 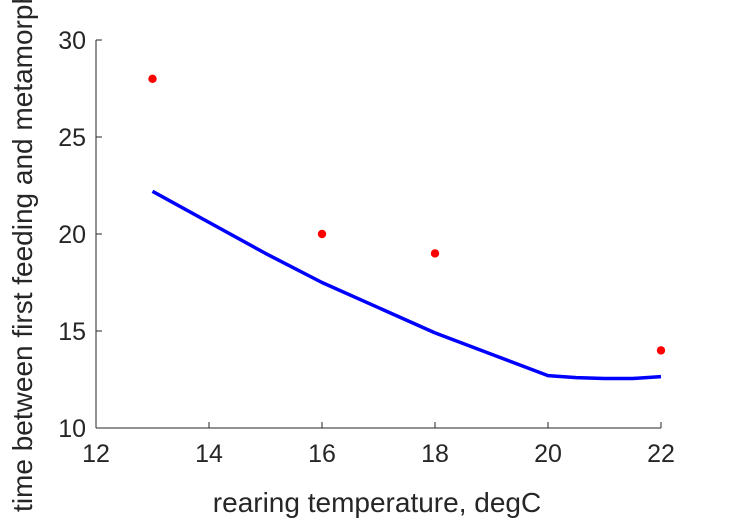 I want to click on y-tick-label: 10, so click(x=72, y=429).